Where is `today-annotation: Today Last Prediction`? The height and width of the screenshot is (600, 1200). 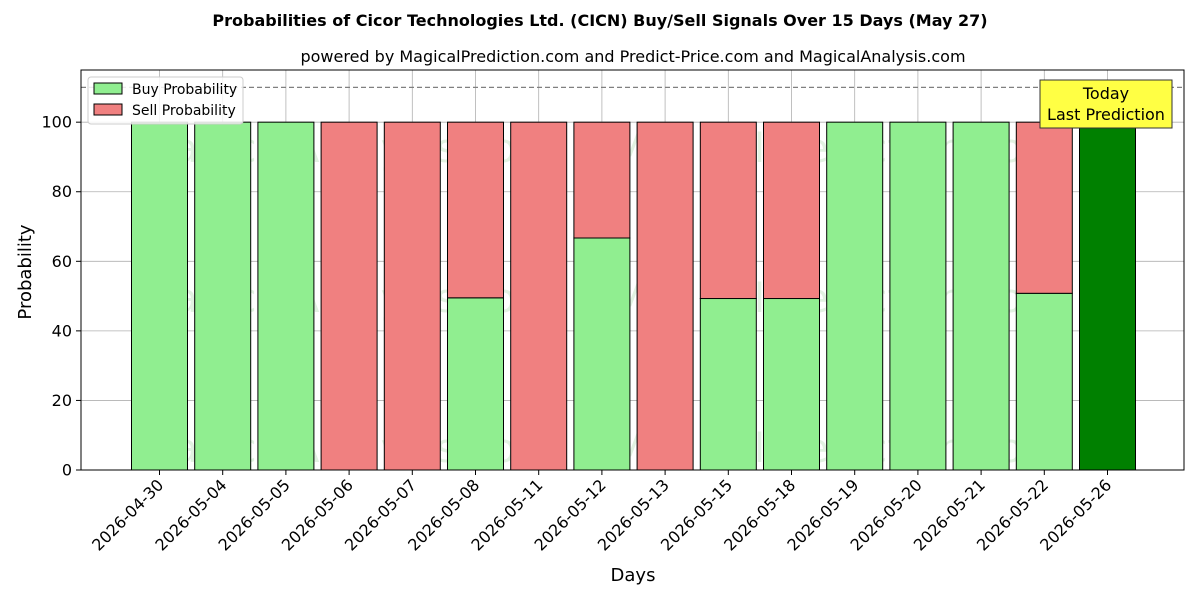 today-annotation: Today Last Prediction is located at coordinates (1106, 104).